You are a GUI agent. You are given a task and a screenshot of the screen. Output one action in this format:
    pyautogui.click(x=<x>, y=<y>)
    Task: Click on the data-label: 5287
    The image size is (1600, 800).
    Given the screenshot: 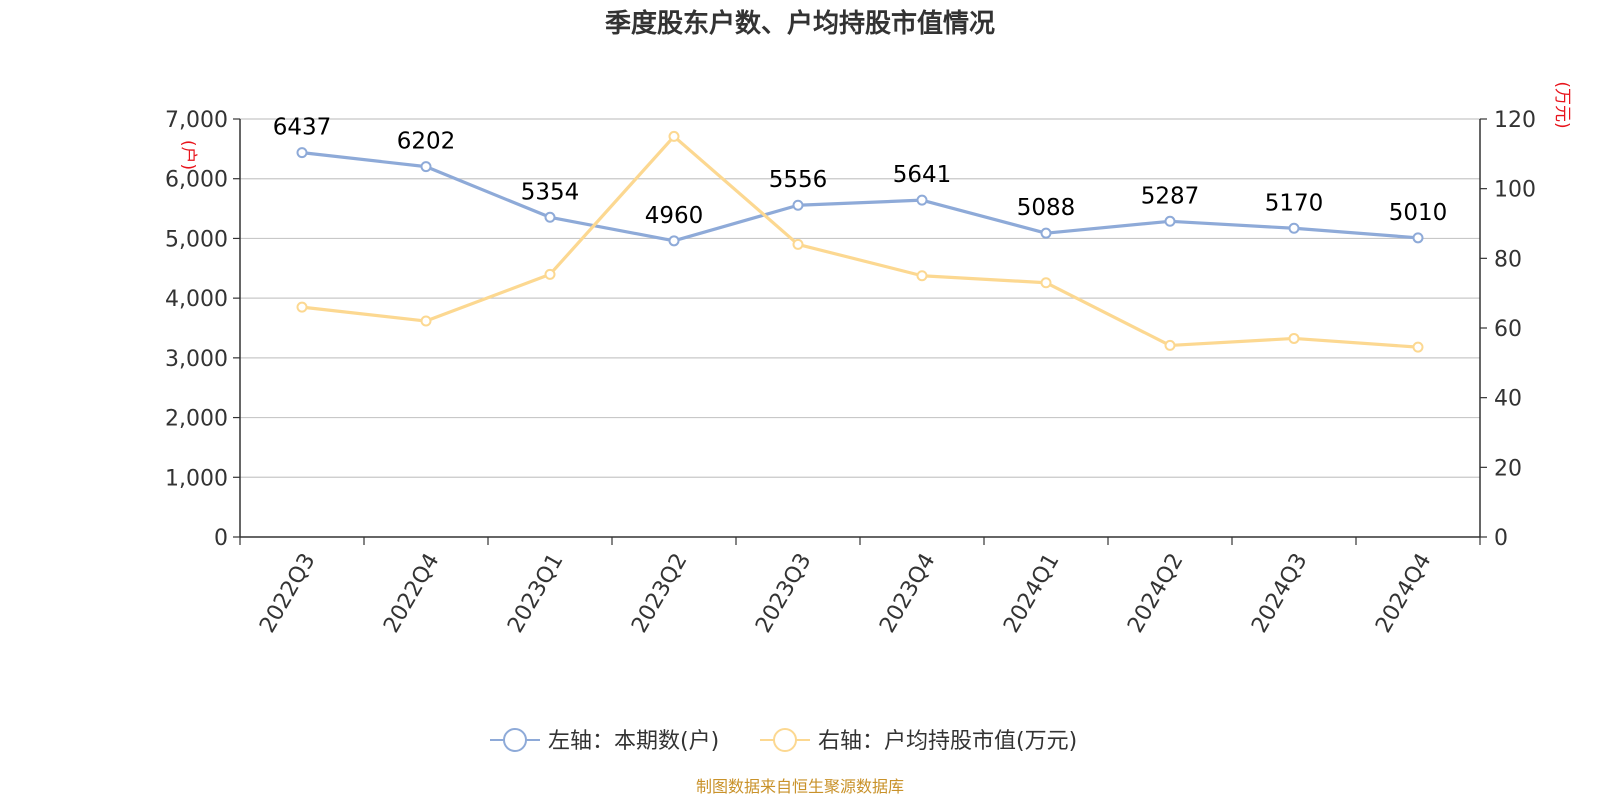 What is the action you would take?
    pyautogui.click(x=1170, y=196)
    